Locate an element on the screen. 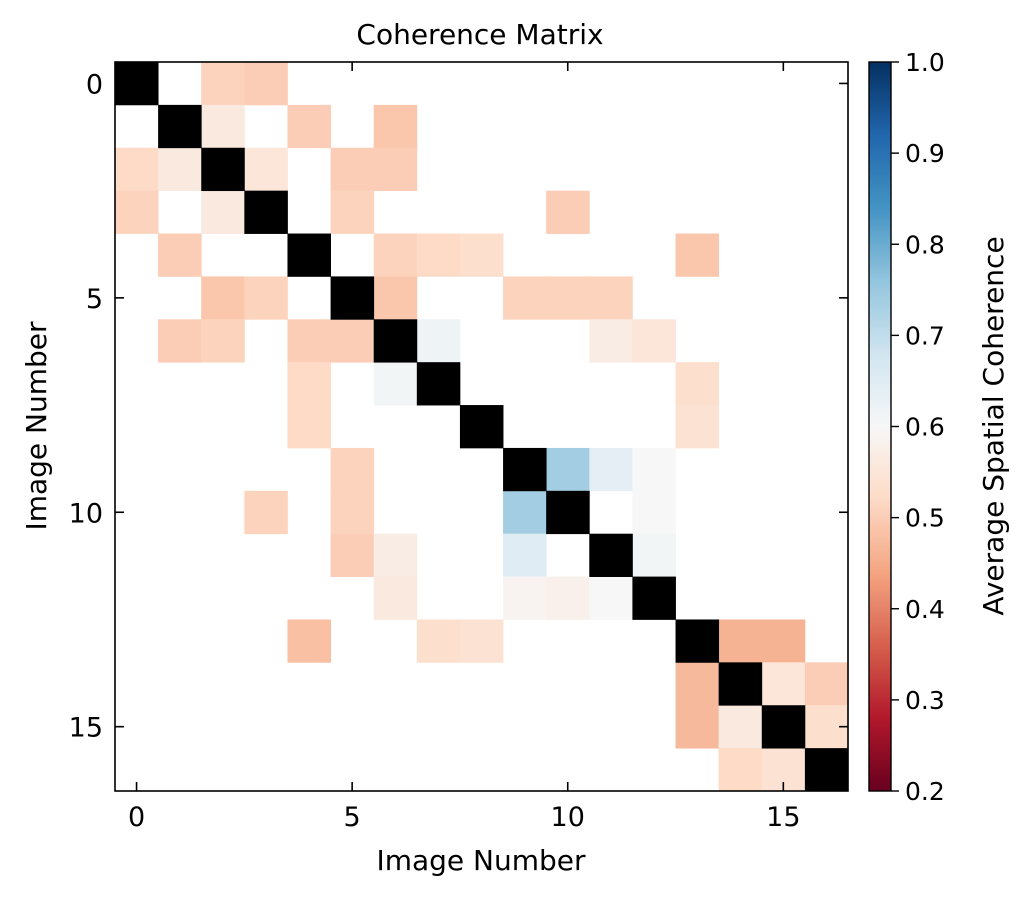  colorbar-label: Average Spatial Coherence is located at coordinates (993, 425).